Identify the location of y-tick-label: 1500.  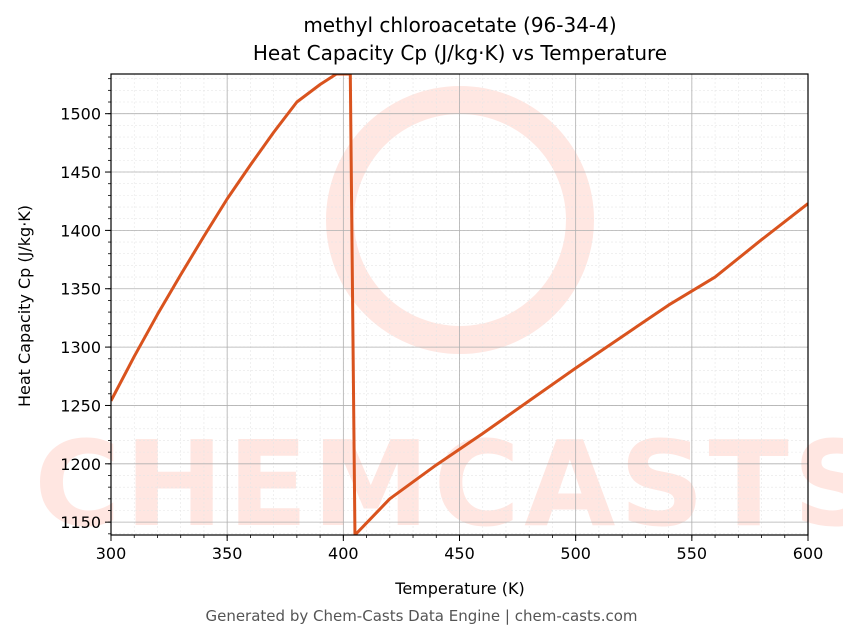
(80, 114).